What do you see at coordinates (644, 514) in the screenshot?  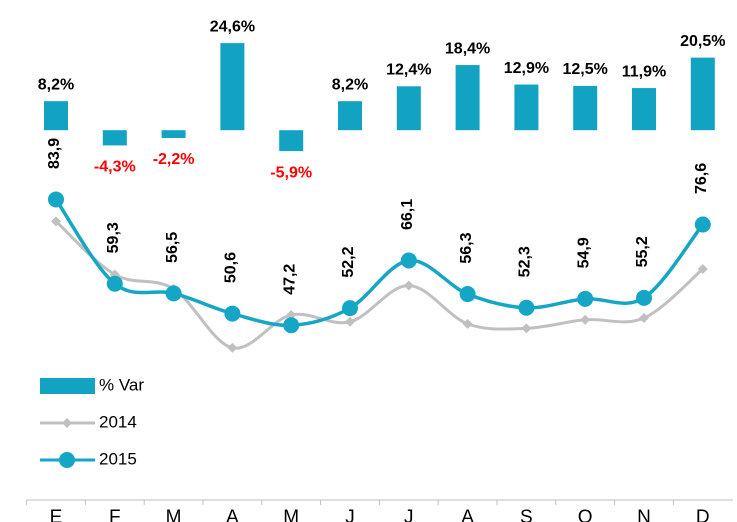 I see `x-tick-label: N` at bounding box center [644, 514].